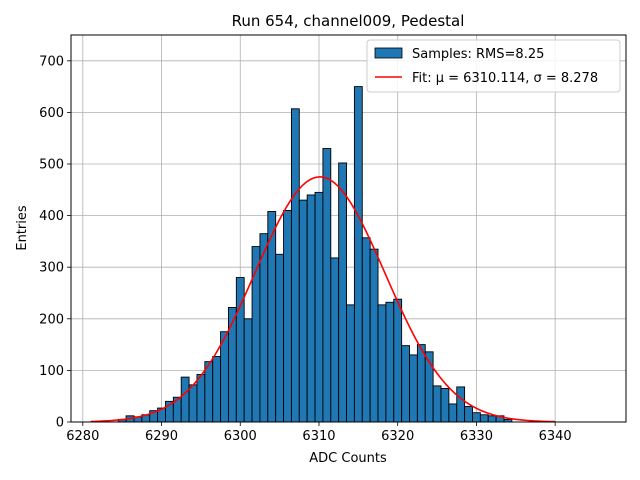 Image resolution: width=640 pixels, height=480 pixels. What do you see at coordinates (476, 436) in the screenshot?
I see `x-tick-label: 6330` at bounding box center [476, 436].